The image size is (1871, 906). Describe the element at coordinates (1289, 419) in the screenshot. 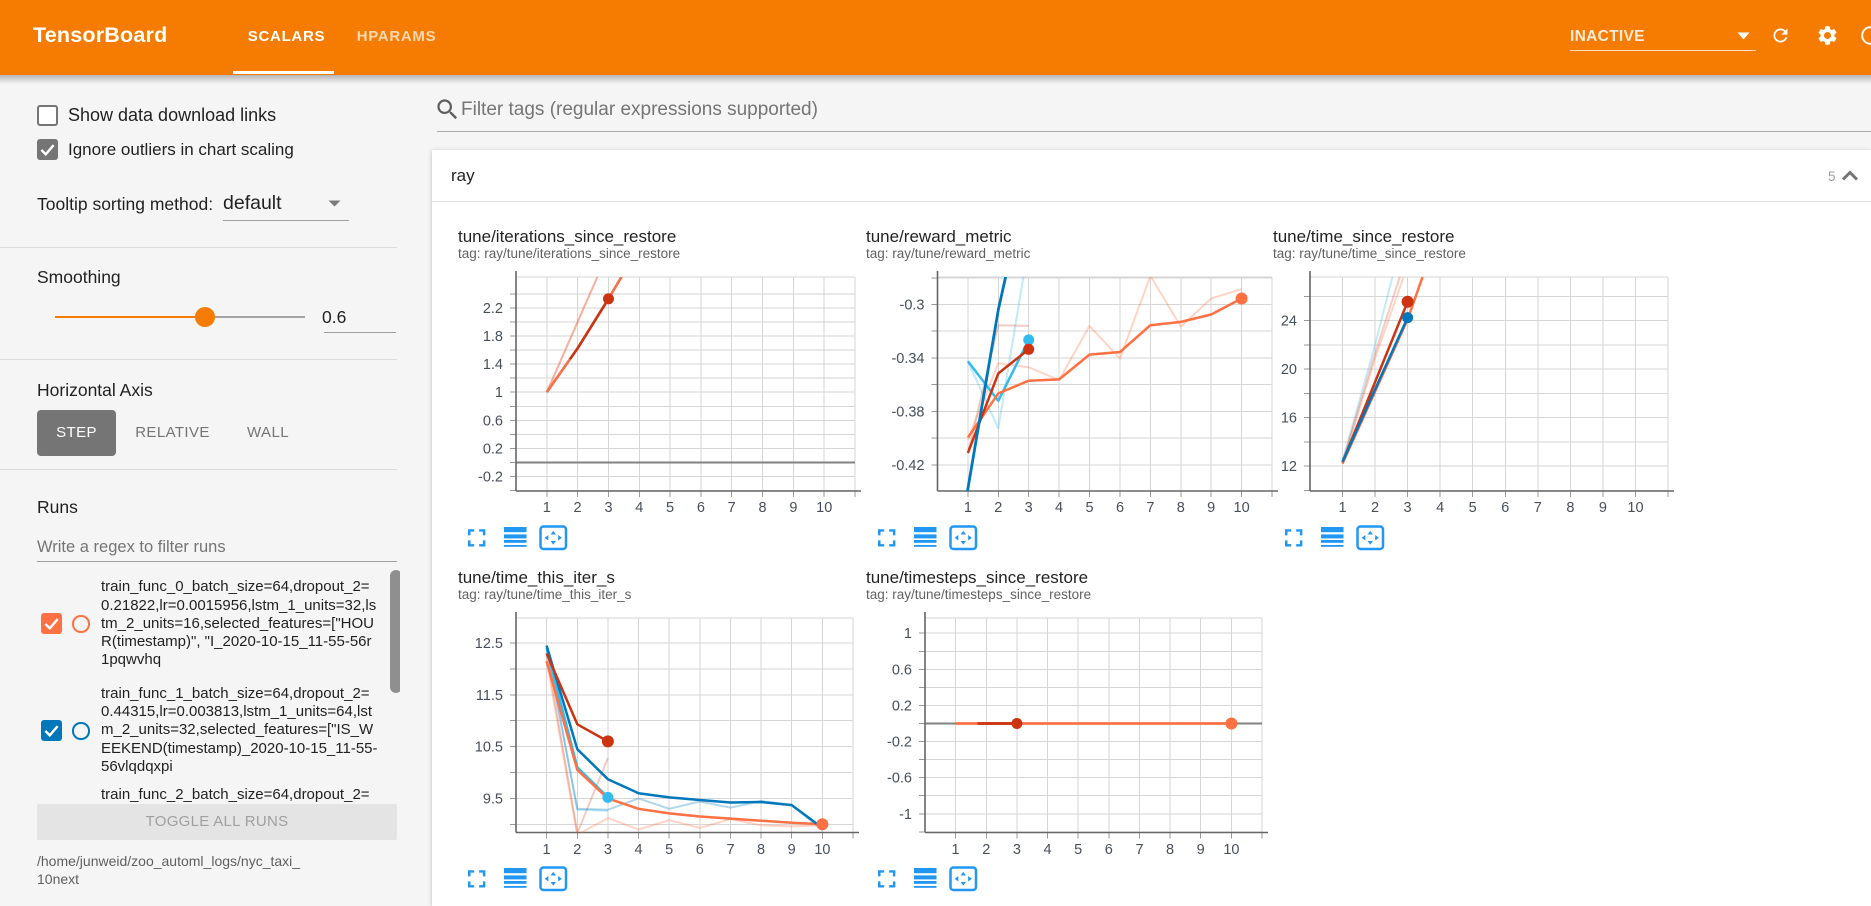

I see `svg-text: 16` at that location.